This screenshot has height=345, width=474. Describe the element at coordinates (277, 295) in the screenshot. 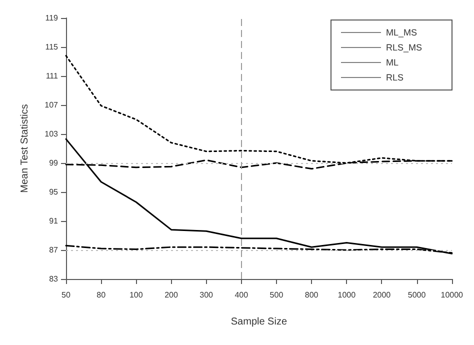

I see `x-tick-label: 500` at that location.